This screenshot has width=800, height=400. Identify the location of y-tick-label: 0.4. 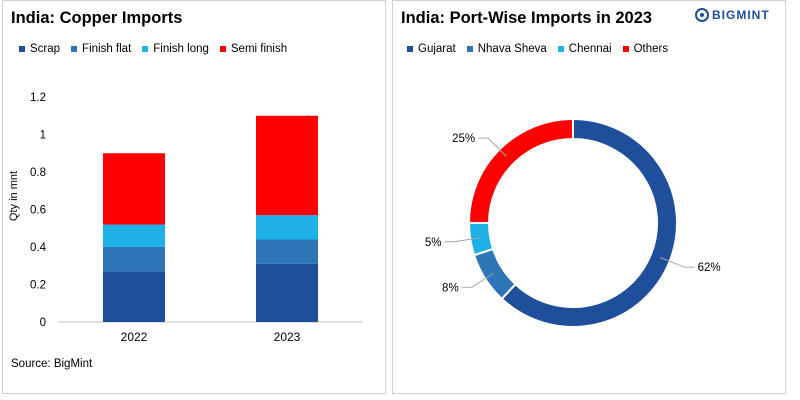
(38, 248).